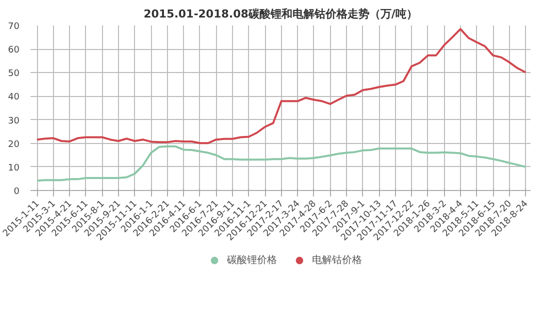 Image resolution: width=550 pixels, height=331 pixels. Describe the element at coordinates (14, 74) in the screenshot. I see `y-tick-label: 50` at that location.